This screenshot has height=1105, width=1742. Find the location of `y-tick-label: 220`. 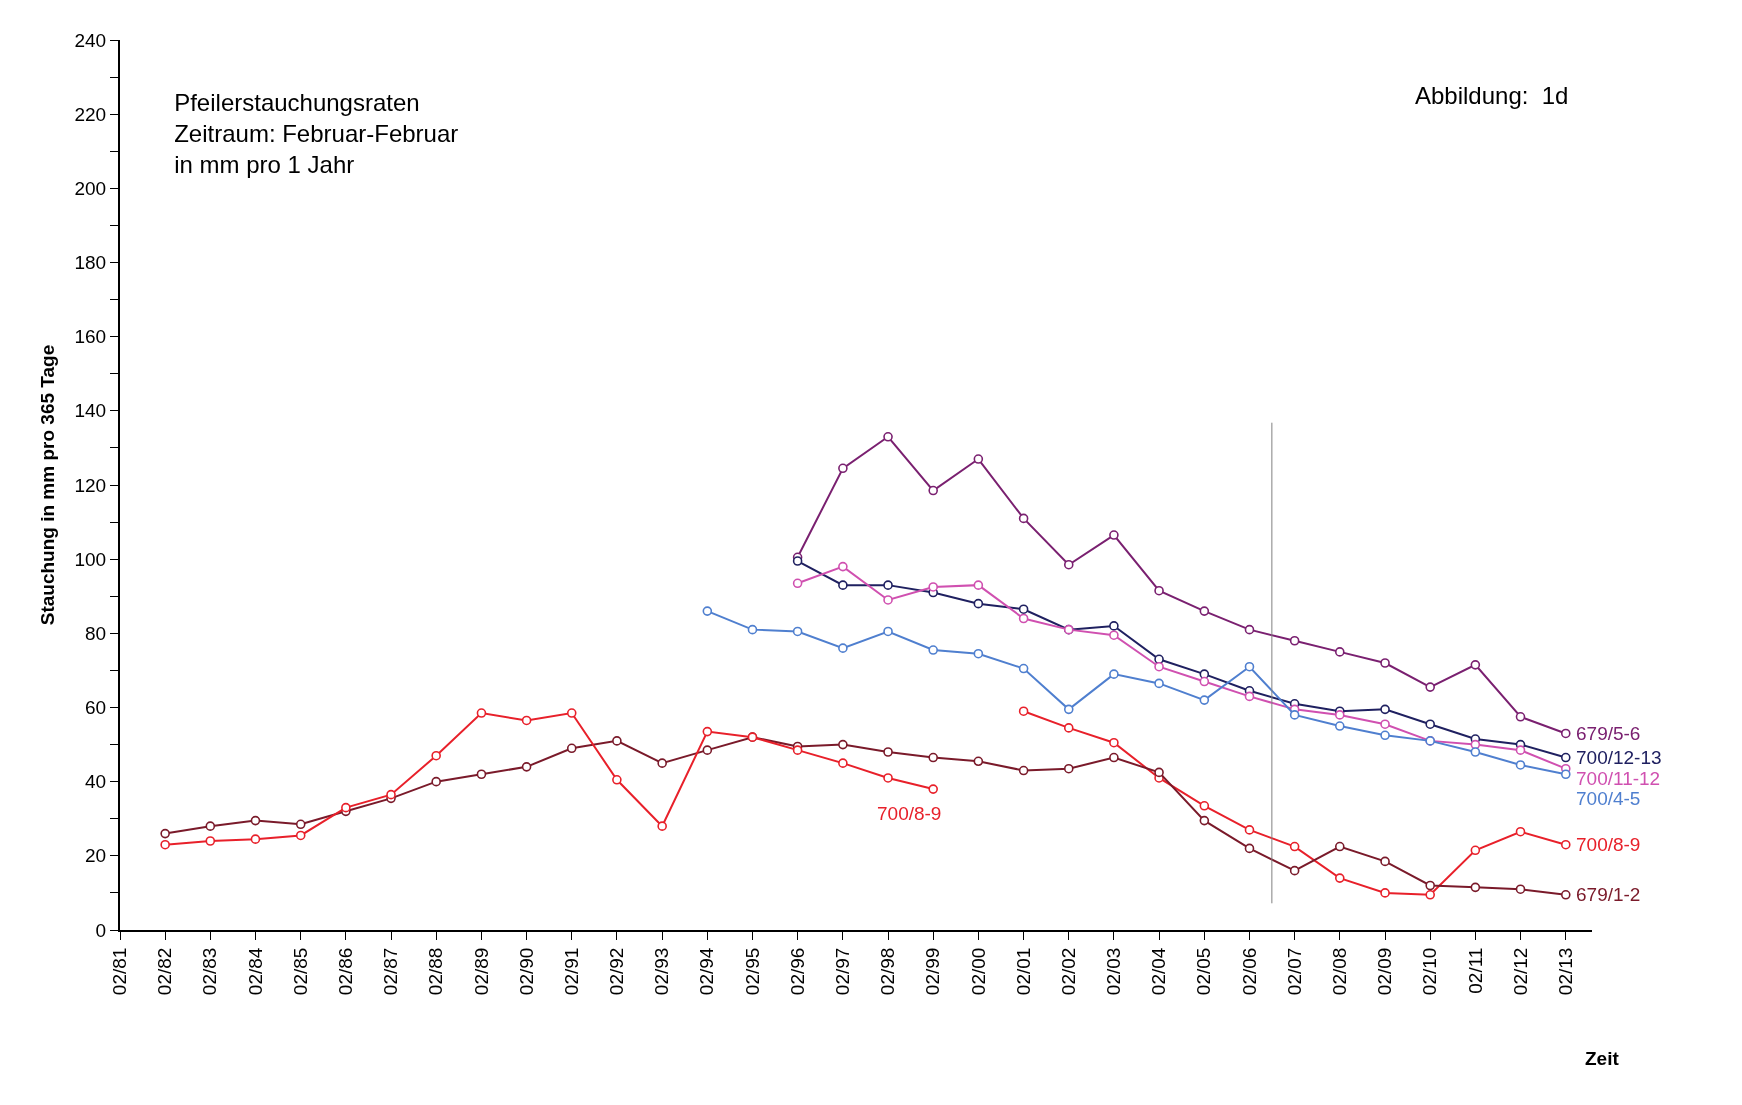

y-tick-label: 220 is located at coordinates (90, 114).